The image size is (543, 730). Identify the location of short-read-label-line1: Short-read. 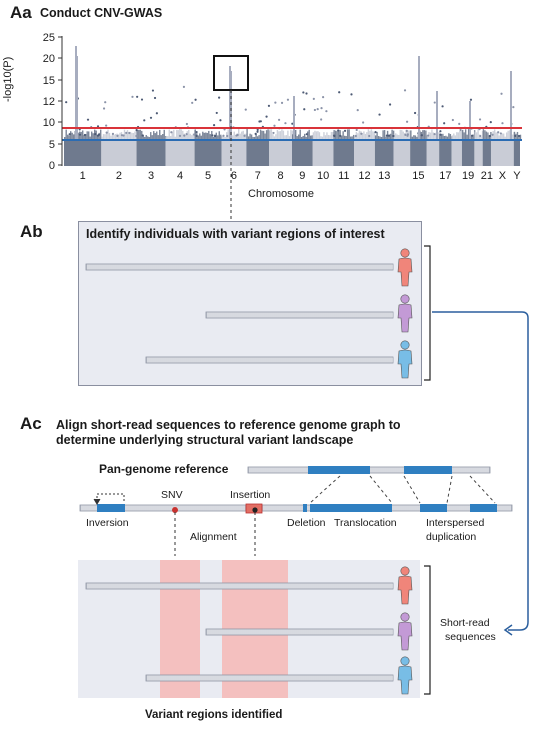
(465, 623).